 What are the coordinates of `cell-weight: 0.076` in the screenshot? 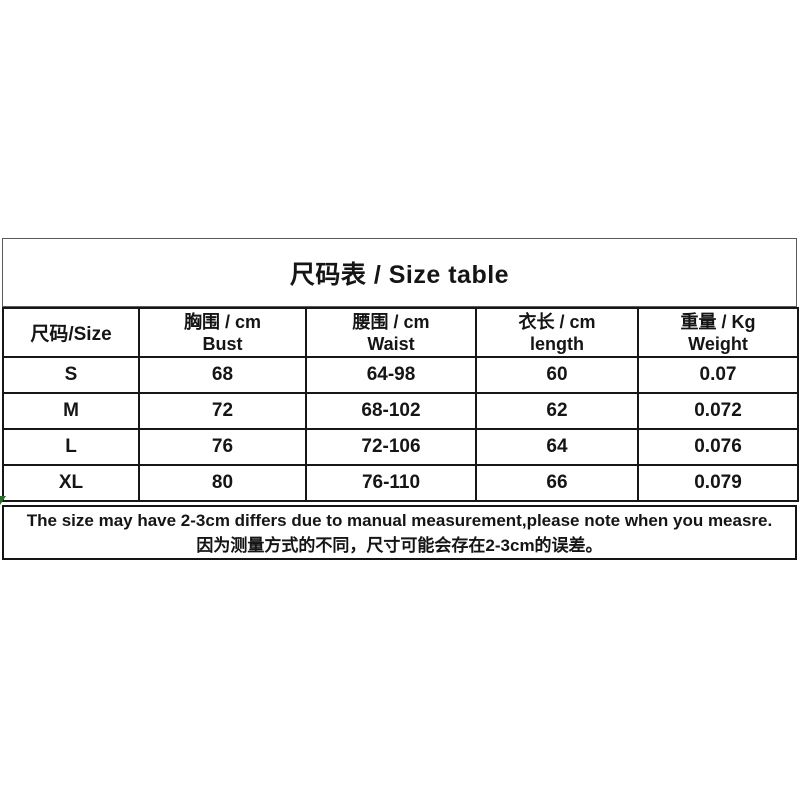 It's located at (718, 447).